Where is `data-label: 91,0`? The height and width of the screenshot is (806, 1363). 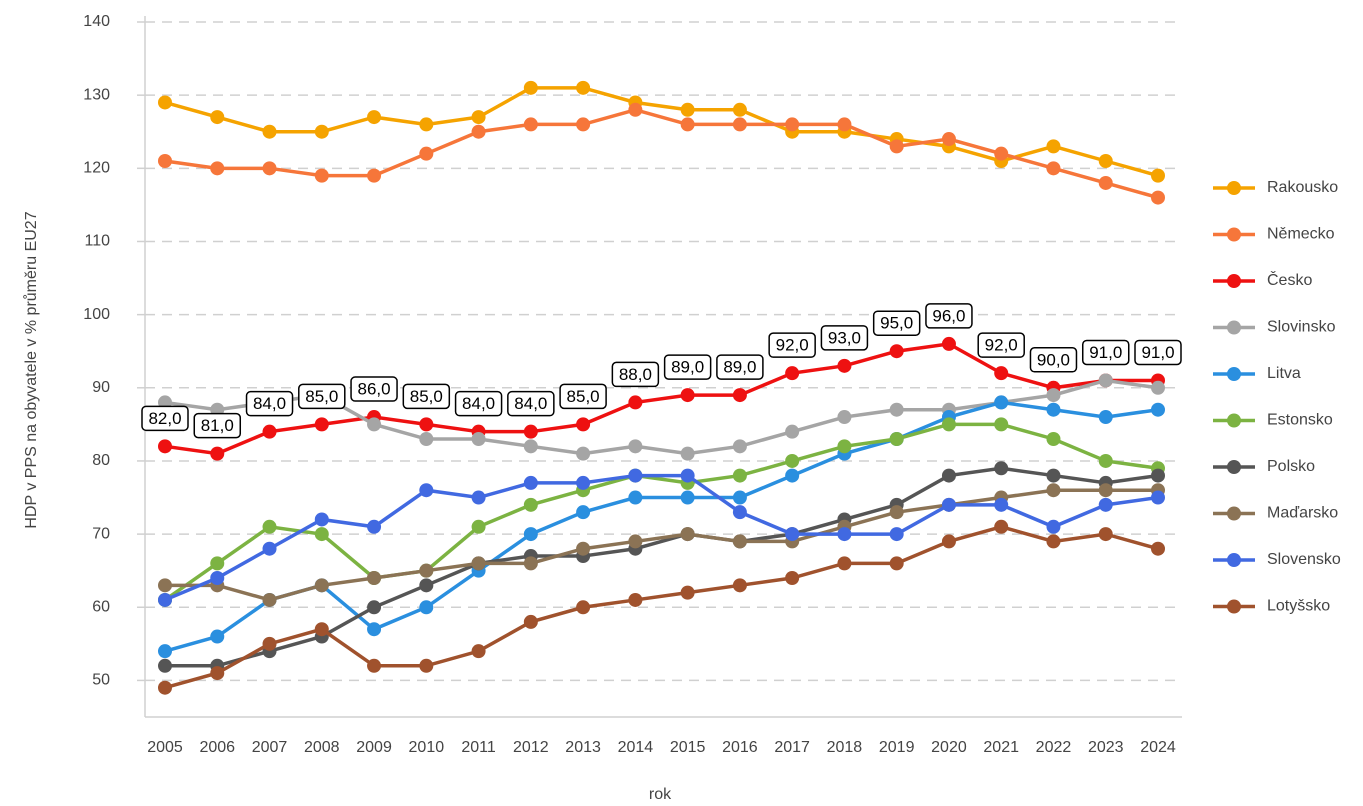
data-label: 91,0 is located at coordinates (1105, 352).